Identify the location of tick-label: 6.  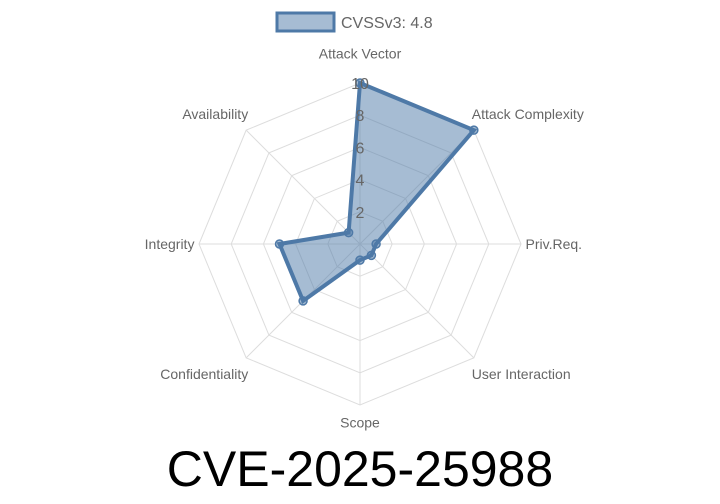
(360, 148).